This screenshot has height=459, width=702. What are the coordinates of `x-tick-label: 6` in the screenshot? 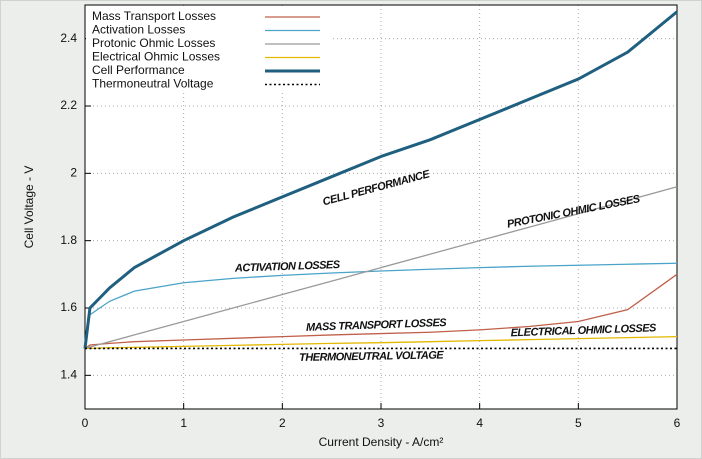 It's located at (677, 423).